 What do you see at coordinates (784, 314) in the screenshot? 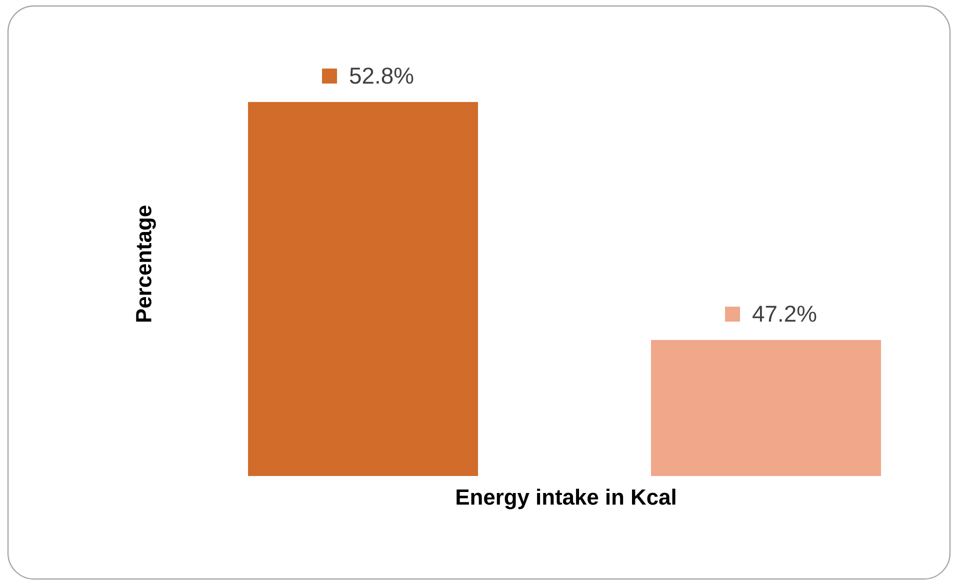
I see `data-label: 47.2%` at bounding box center [784, 314].